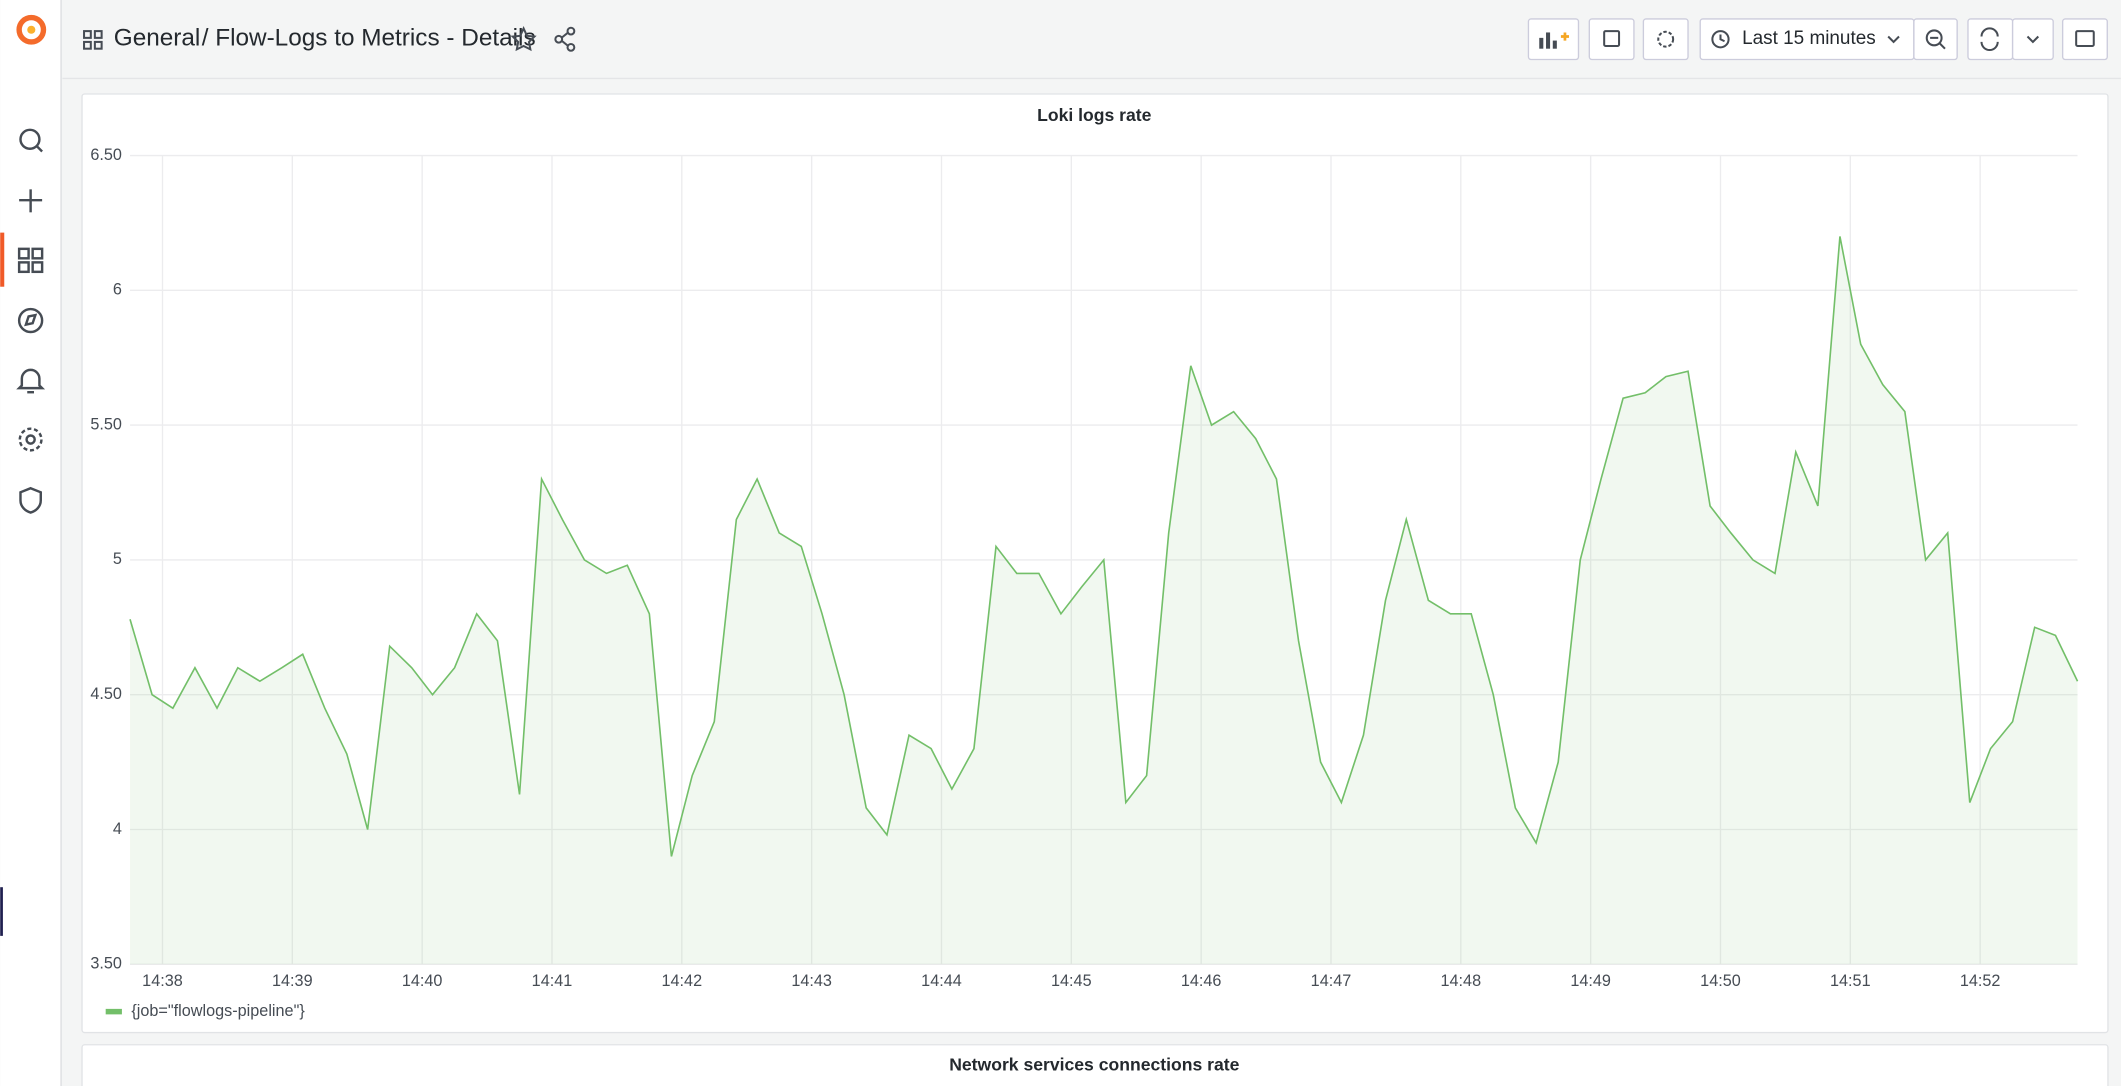 The height and width of the screenshot is (1086, 2121). Describe the element at coordinates (682, 981) in the screenshot. I see `x-tick-label: 14:42` at that location.